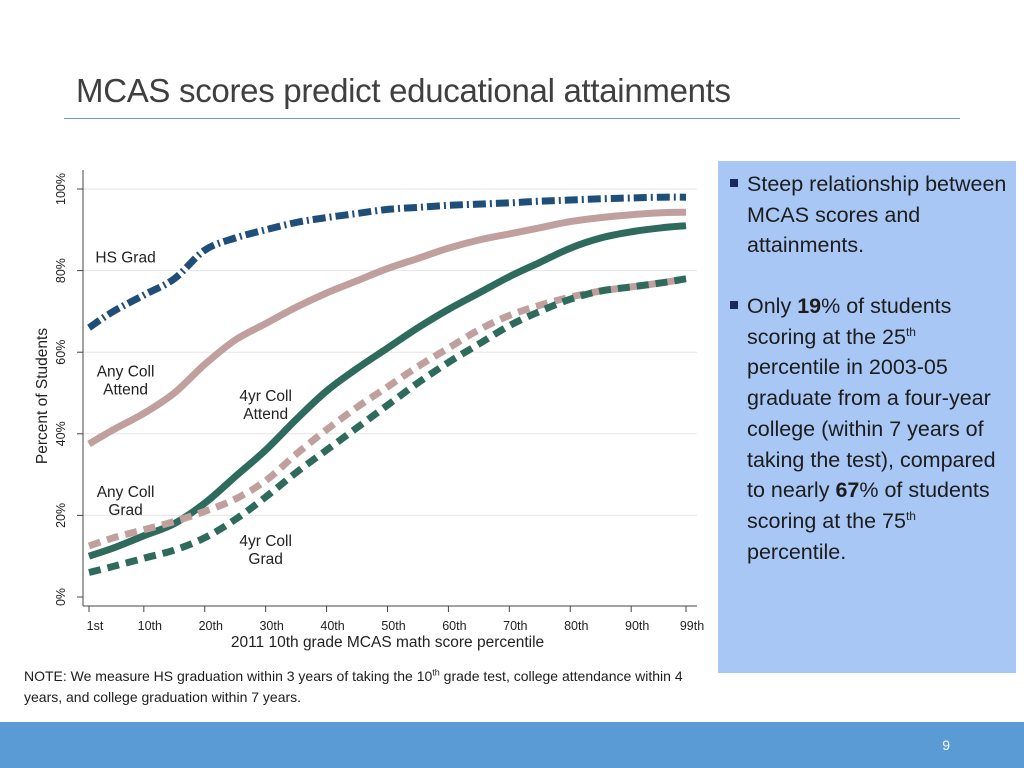  What do you see at coordinates (637, 626) in the screenshot?
I see `x-tick-label: 90th` at bounding box center [637, 626].